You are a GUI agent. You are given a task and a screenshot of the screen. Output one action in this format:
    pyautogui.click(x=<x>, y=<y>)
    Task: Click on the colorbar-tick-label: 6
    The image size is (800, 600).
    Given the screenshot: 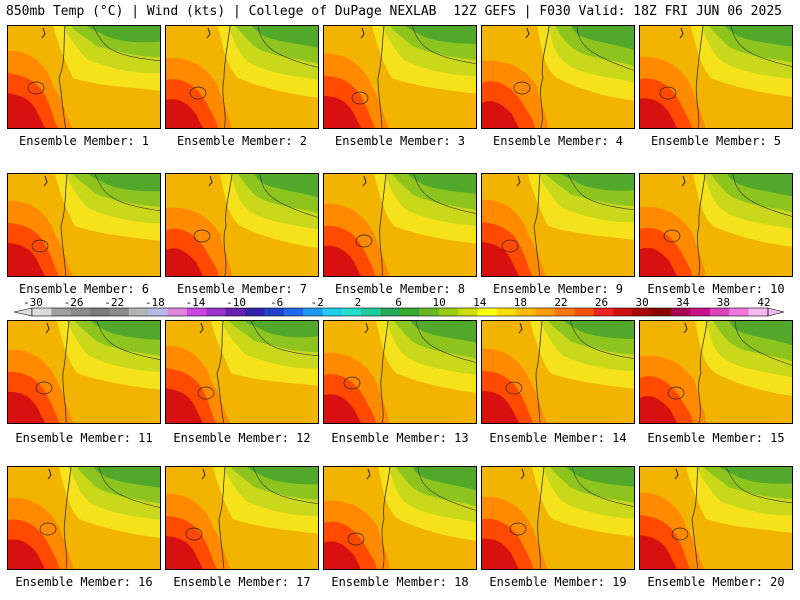 What is the action you would take?
    pyautogui.click(x=398, y=302)
    